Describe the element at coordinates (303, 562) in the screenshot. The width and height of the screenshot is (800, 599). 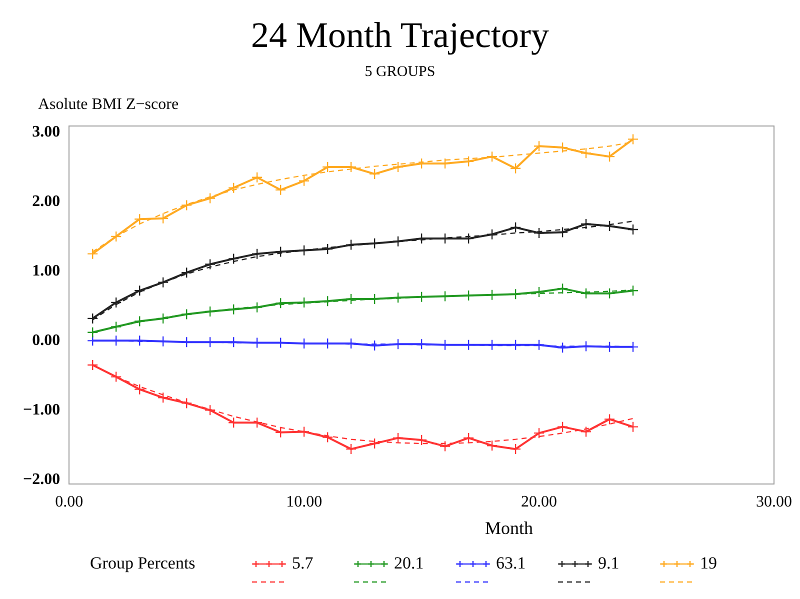
I see `legend-label: 5.7` at that location.